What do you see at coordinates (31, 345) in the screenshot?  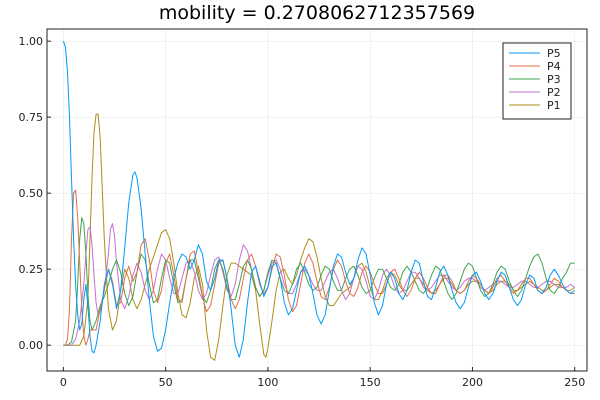 I see `y-tick-label: 0.00` at bounding box center [31, 345].